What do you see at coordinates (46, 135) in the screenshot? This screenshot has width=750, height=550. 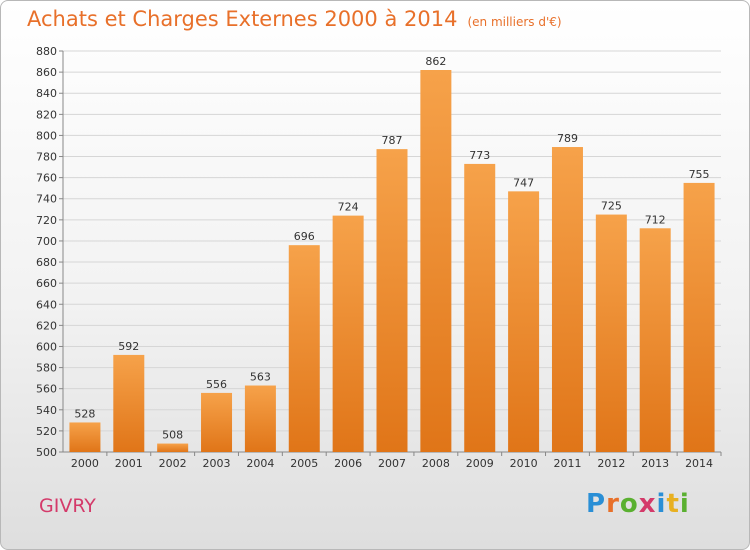 I see `y-tick-label: 800` at bounding box center [46, 135].